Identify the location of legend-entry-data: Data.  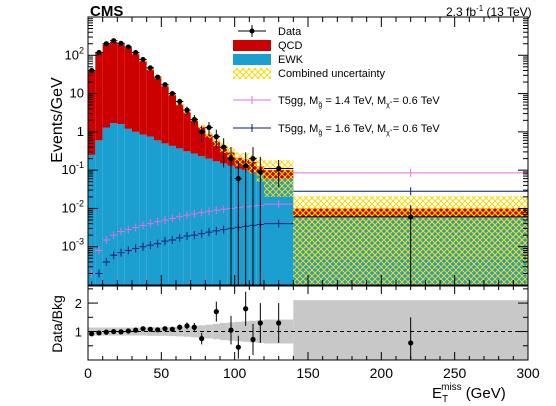
(270, 31).